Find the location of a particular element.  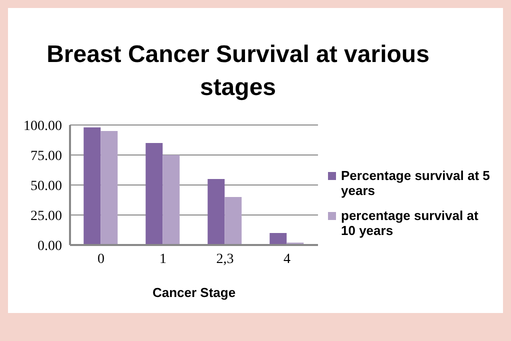

x-tick-label: 4 is located at coordinates (287, 259).